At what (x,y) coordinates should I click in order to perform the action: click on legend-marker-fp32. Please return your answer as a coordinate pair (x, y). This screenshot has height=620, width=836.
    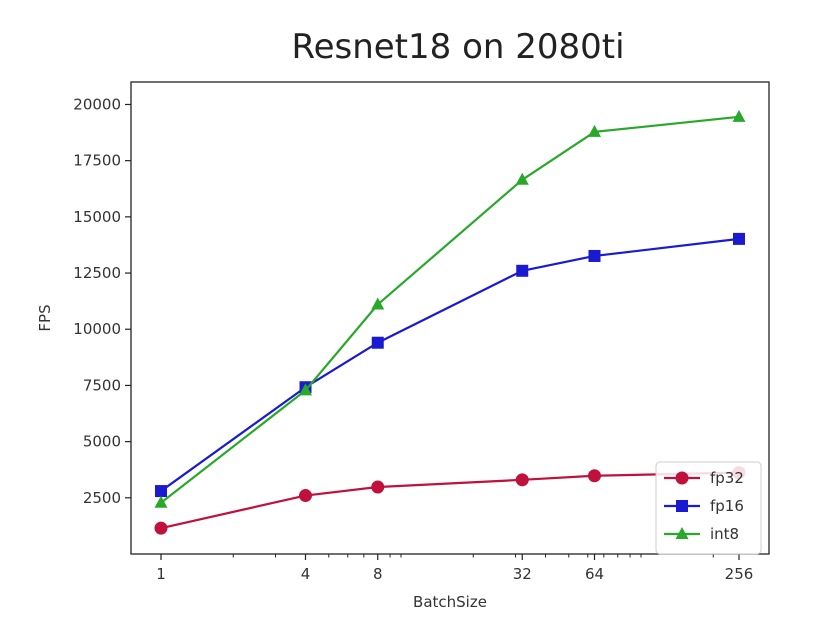
    Looking at the image, I should click on (682, 478).